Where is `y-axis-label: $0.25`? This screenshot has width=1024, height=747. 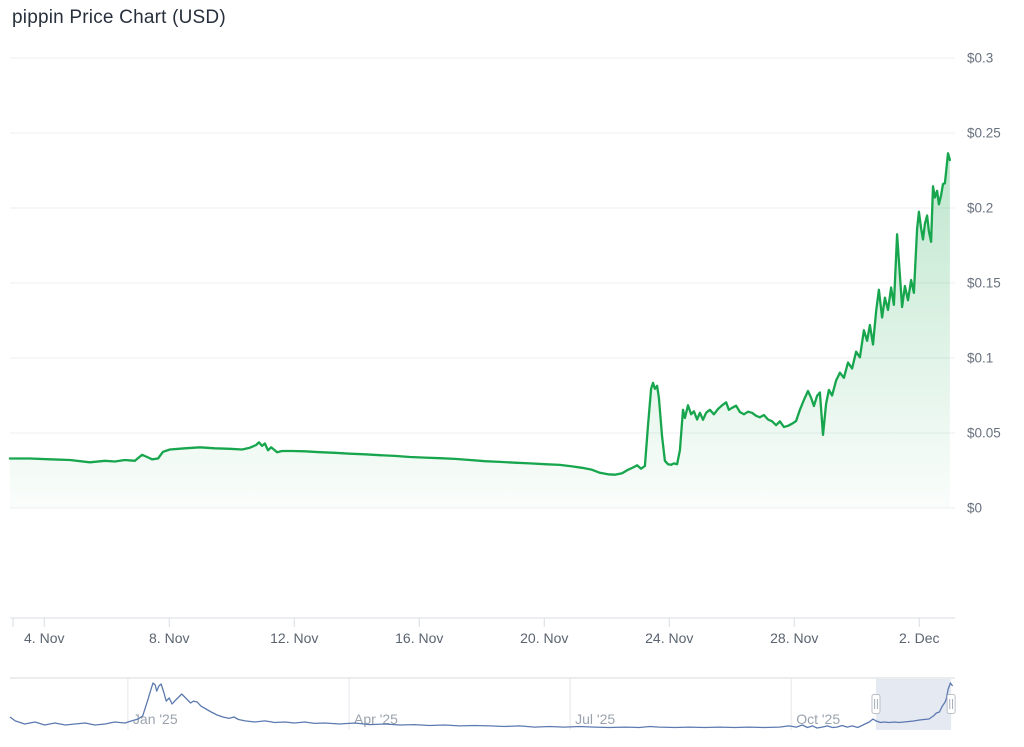
y-axis-label: $0.25 is located at coordinates (984, 133).